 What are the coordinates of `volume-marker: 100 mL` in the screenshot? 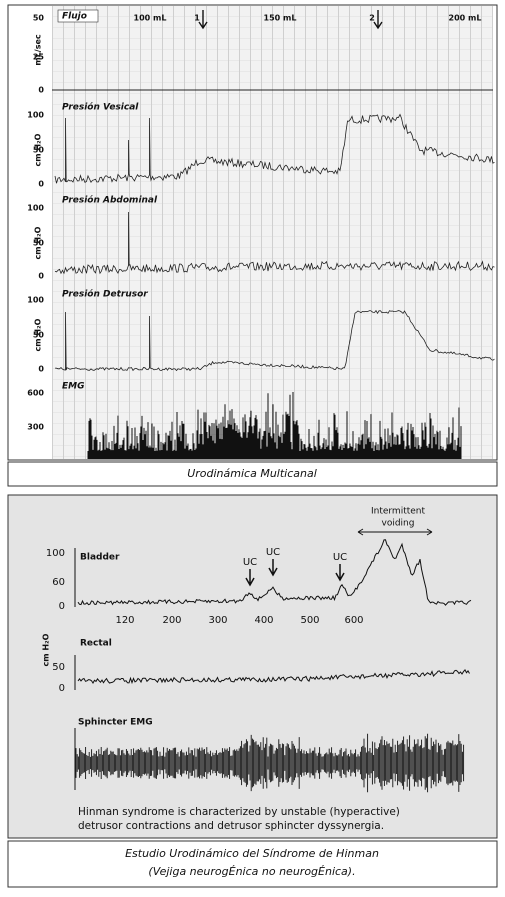 It's located at (150, 18).